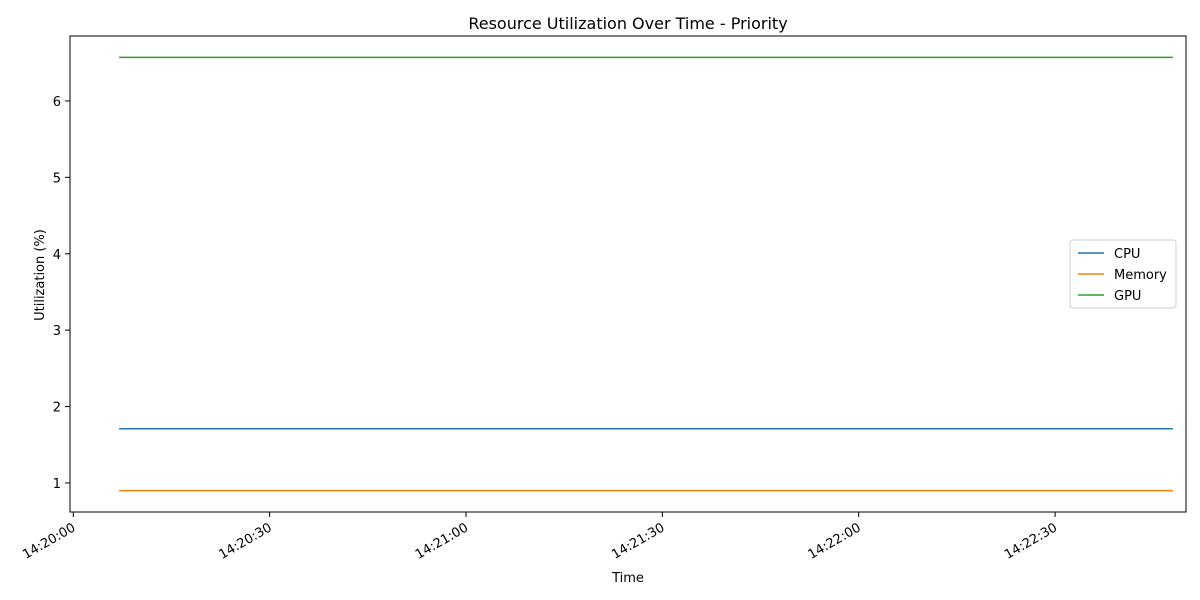  I want to click on y-tick-label: 1, so click(57, 484).